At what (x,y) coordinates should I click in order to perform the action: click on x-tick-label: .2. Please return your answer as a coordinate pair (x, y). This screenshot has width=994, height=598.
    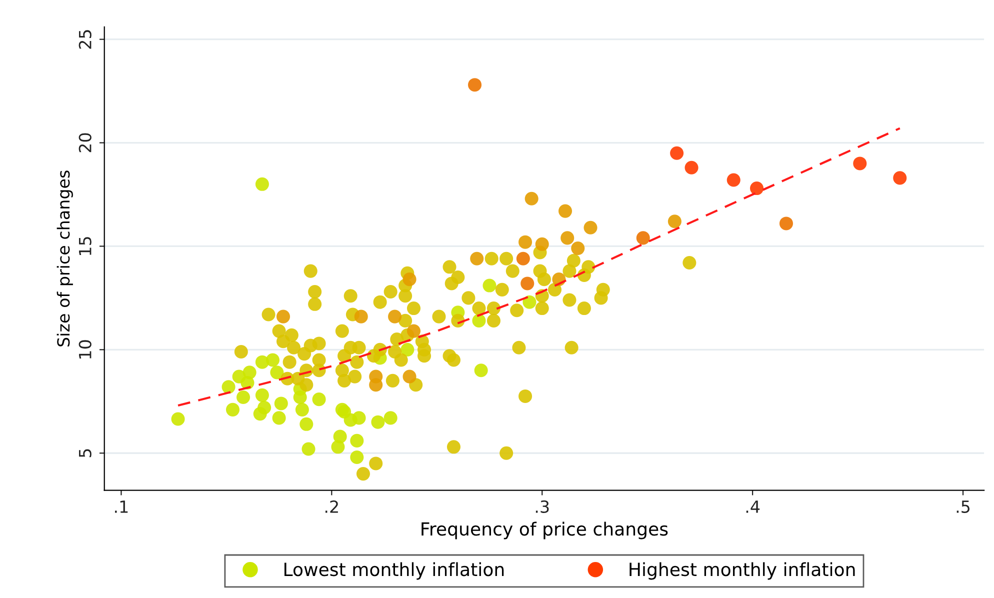
    Looking at the image, I should click on (331, 506).